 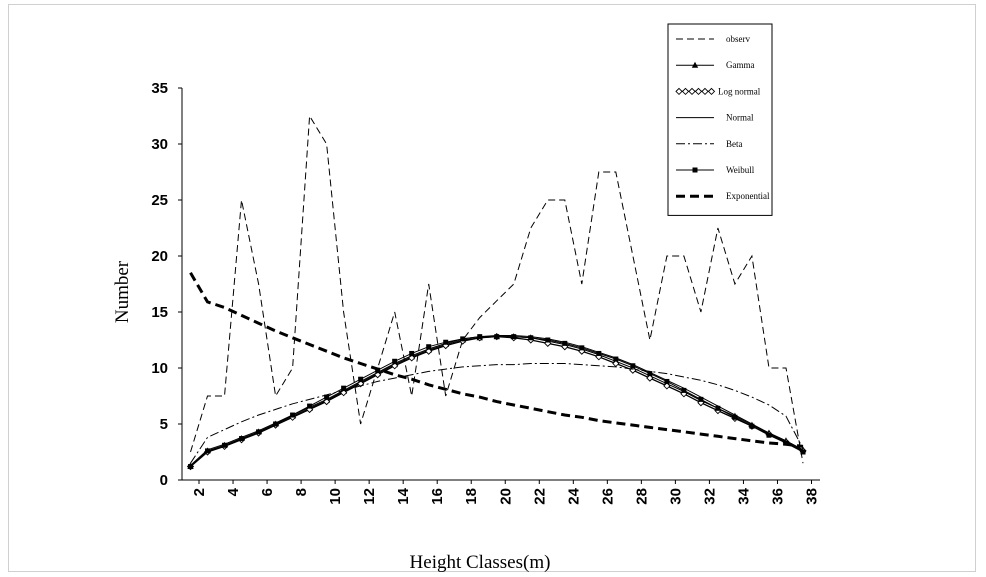 What do you see at coordinates (369, 496) in the screenshot?
I see `x-tick-label: 12` at bounding box center [369, 496].